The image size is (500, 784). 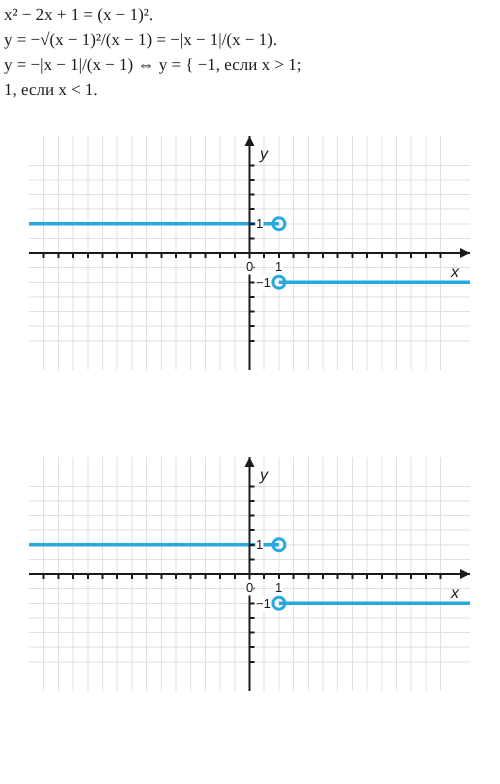 I want to click on x-tick-label: 1, so click(x=278, y=587).